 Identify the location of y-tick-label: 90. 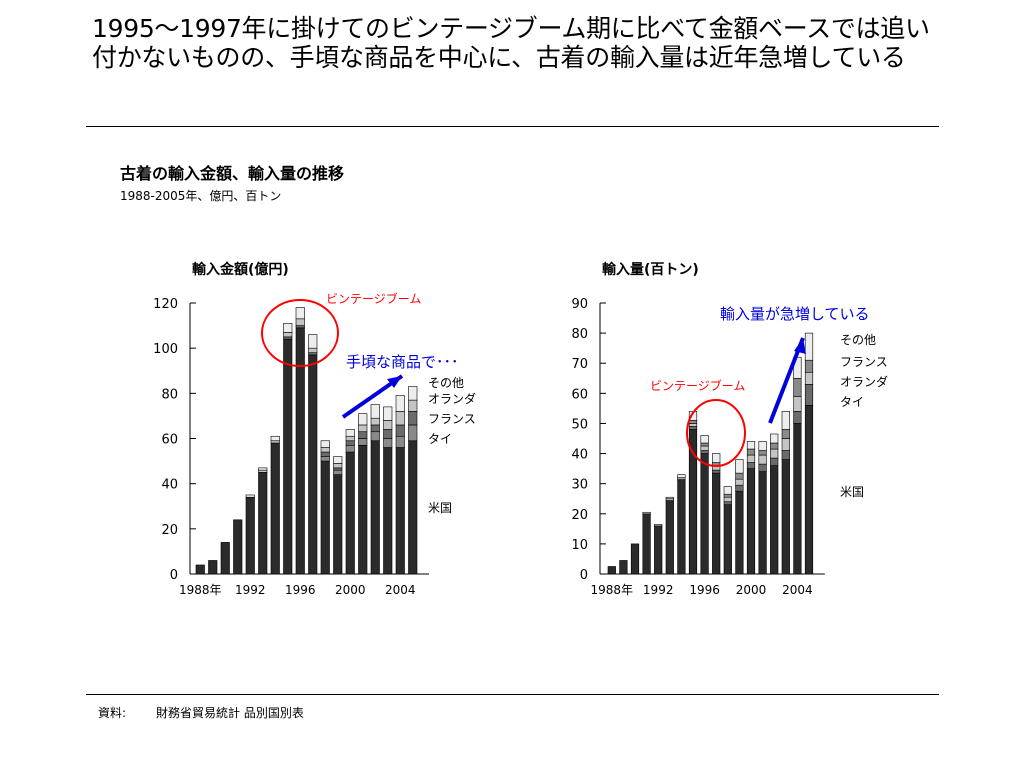
(579, 304).